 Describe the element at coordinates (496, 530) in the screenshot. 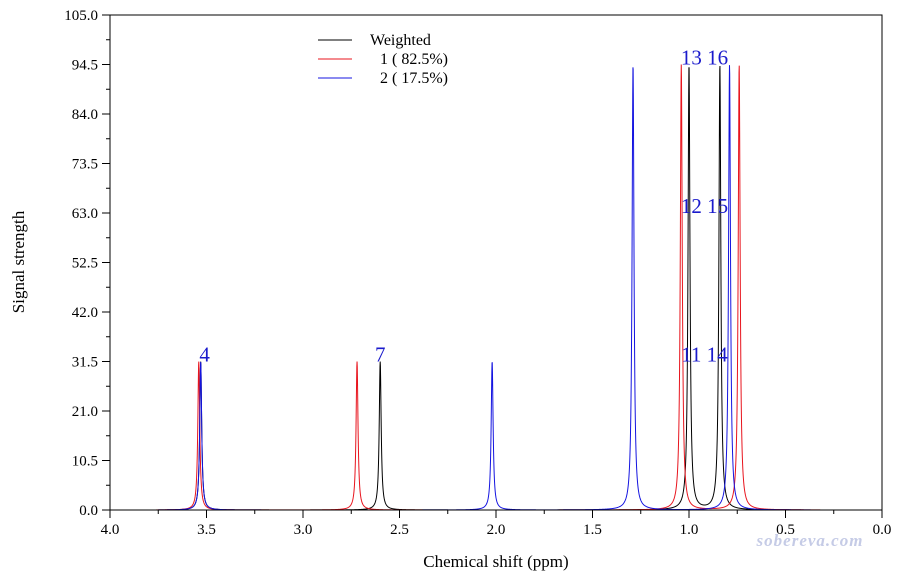

I see `x-tick-label: 2.0` at that location.